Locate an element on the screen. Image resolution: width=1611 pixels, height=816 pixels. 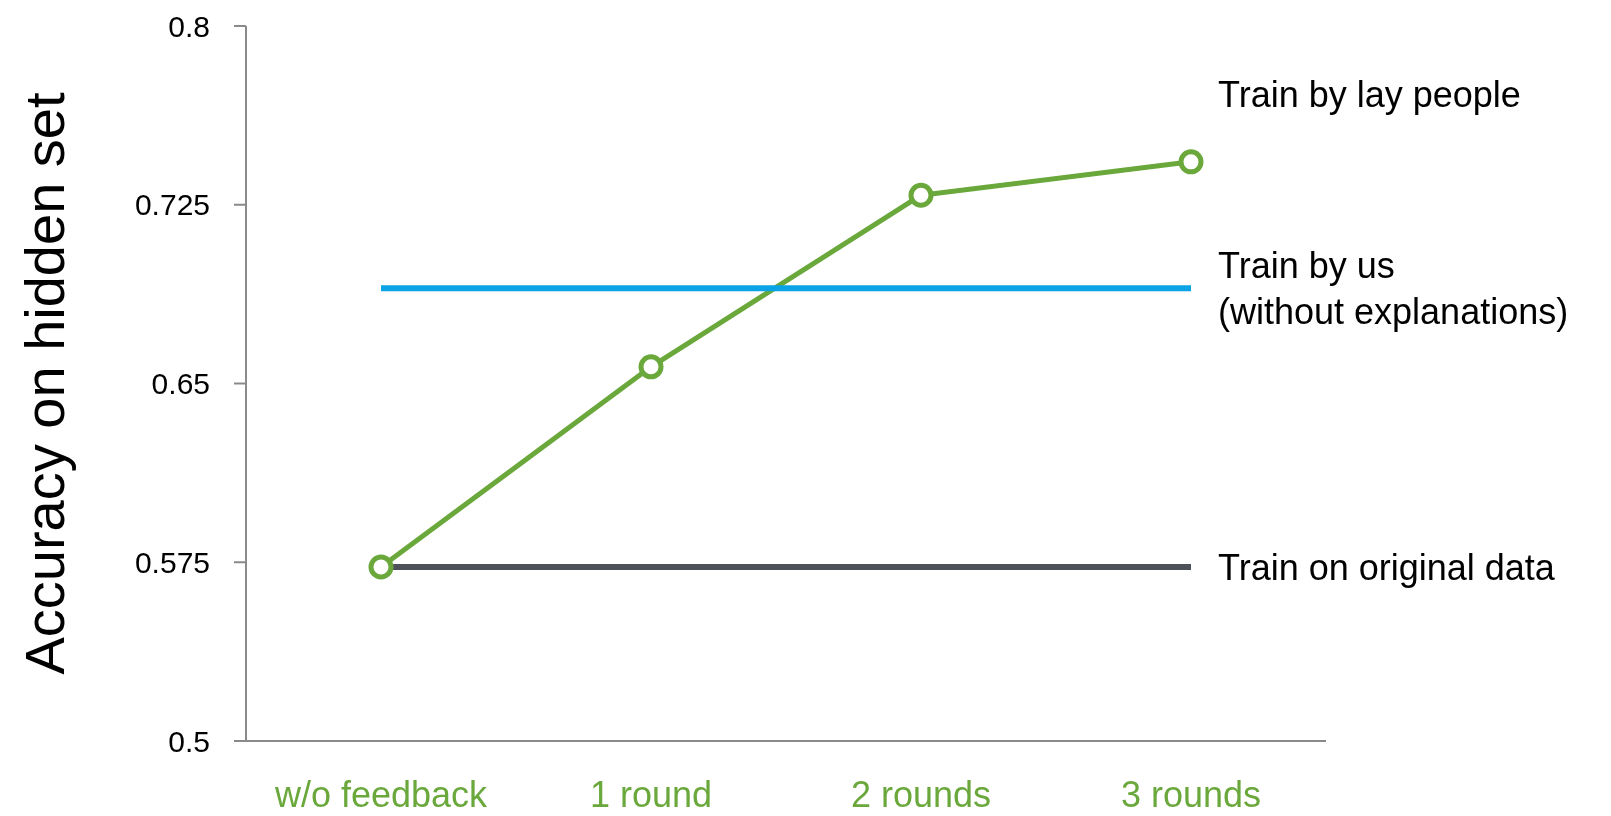
y-tick-label: 0.575 is located at coordinates (172, 562).